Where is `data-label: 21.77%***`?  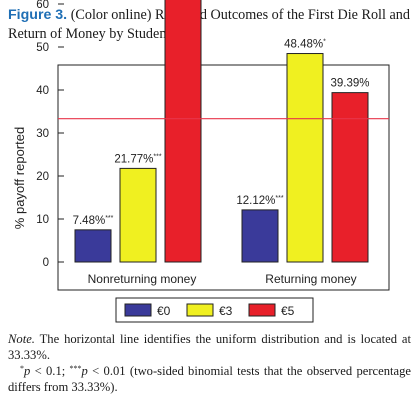 data-label: 21.77%*** is located at coordinates (137, 159).